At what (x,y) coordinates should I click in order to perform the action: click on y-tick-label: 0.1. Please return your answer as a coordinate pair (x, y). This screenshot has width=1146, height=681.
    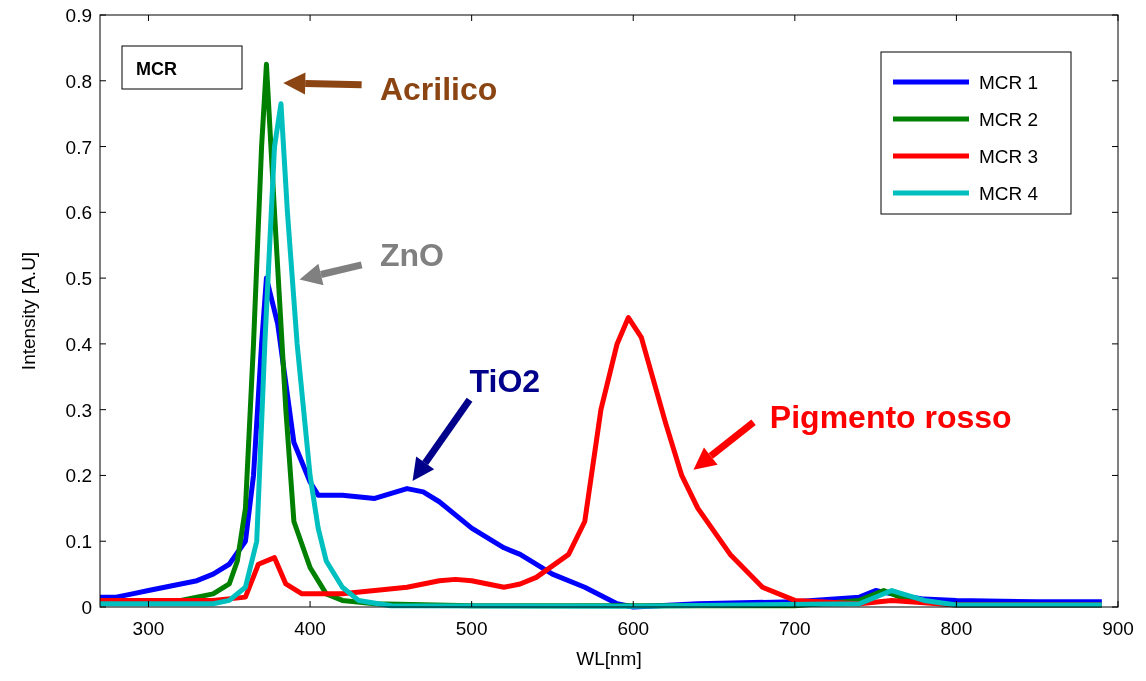
    Looking at the image, I should click on (78, 542).